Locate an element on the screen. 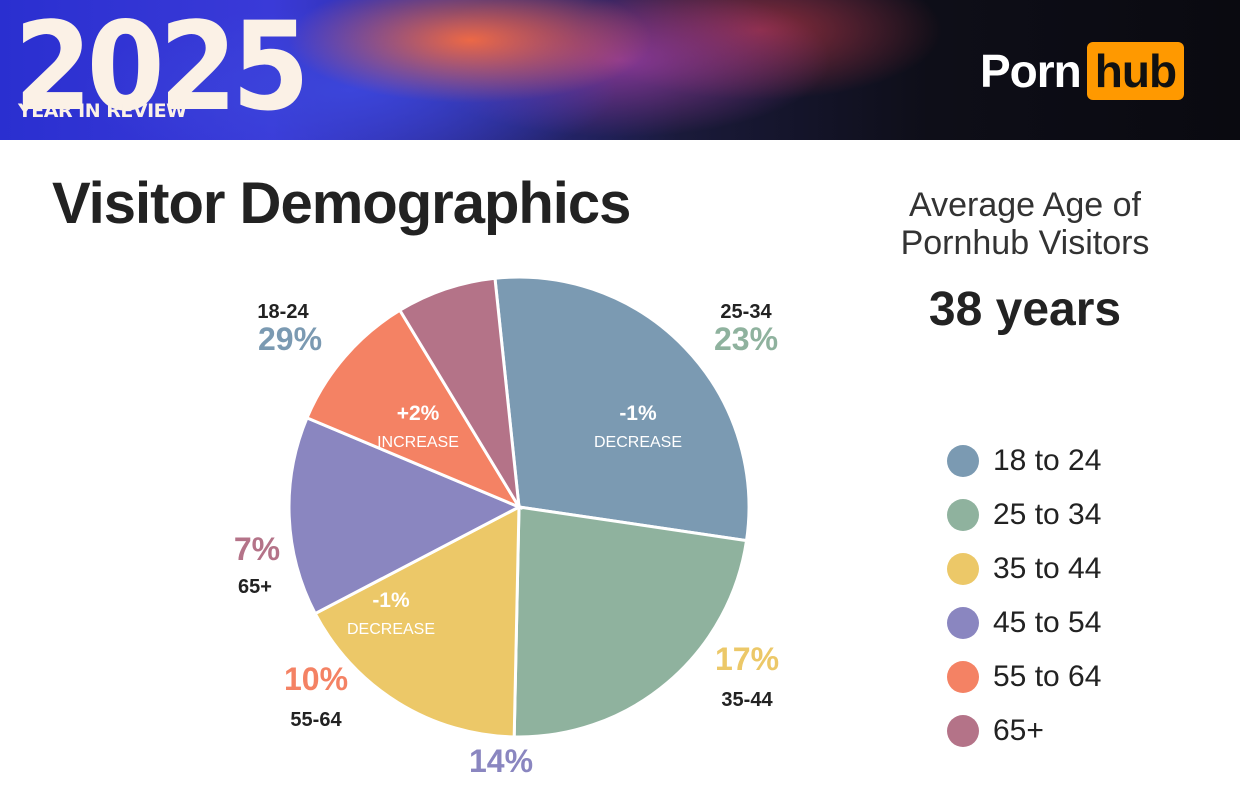 The height and width of the screenshot is (808, 1240). year-in-review-label: YEAR IN REVIEW is located at coordinates (102, 111).